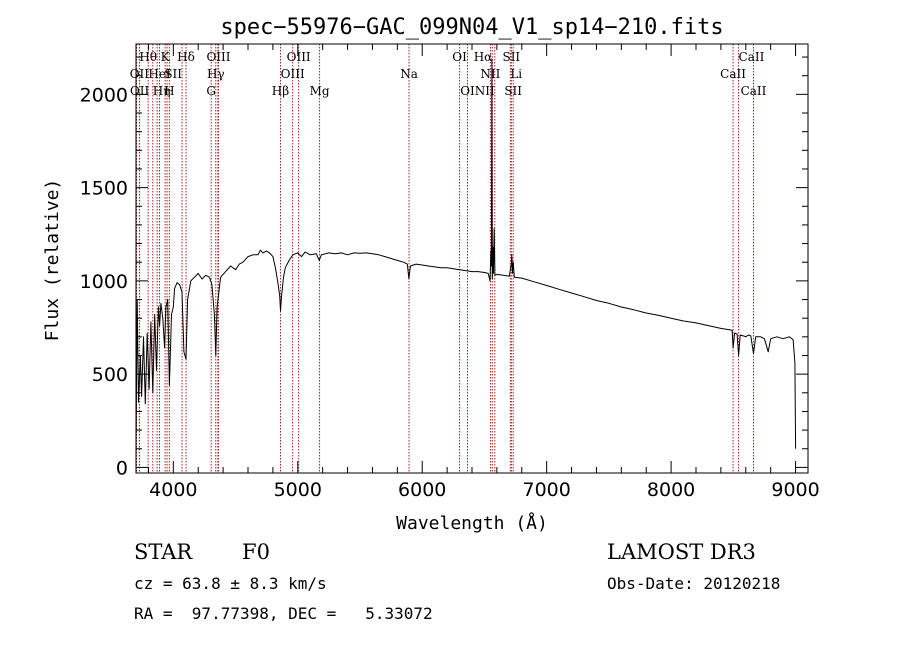  Describe the element at coordinates (516, 74) in the screenshot. I see `line-label: Li` at that location.